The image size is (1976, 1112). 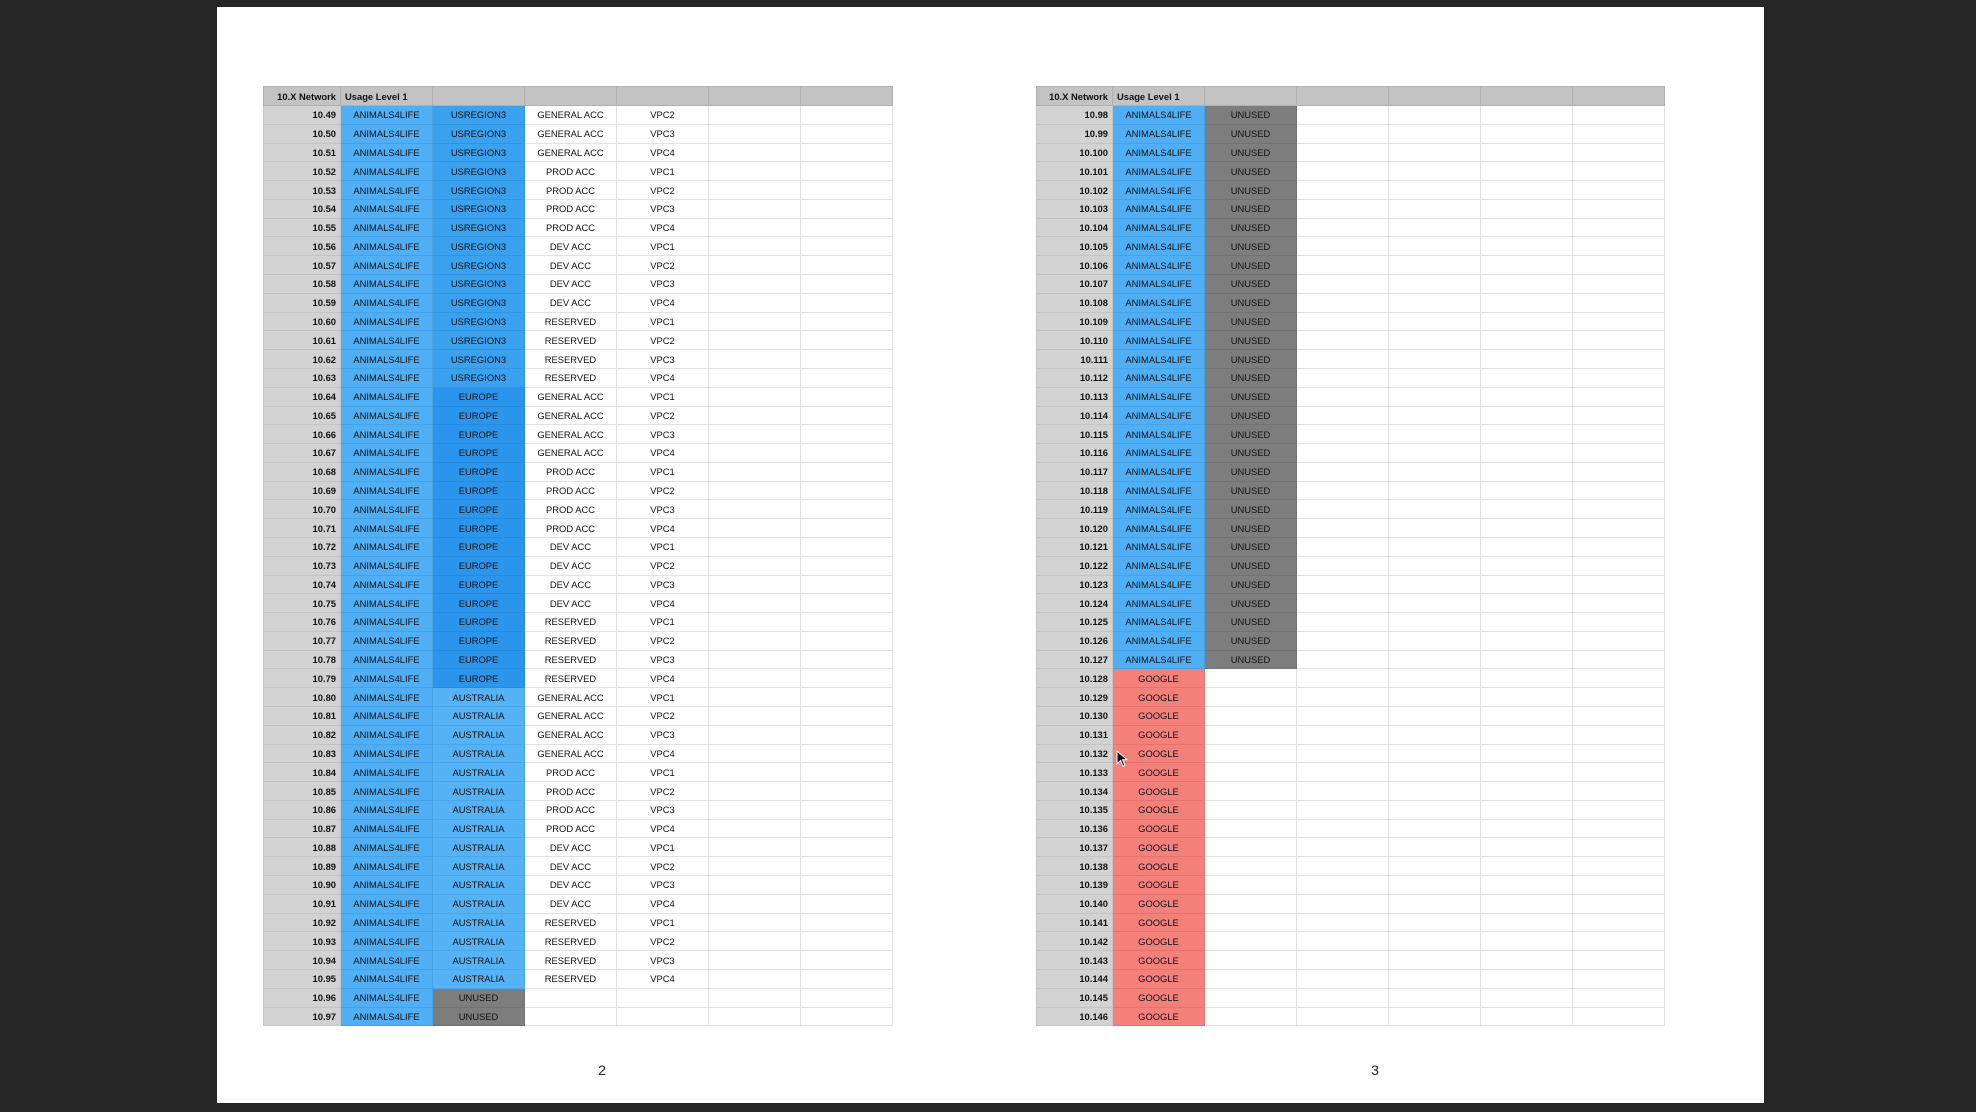 I want to click on network-cell: 10.133, so click(x=1074, y=772).